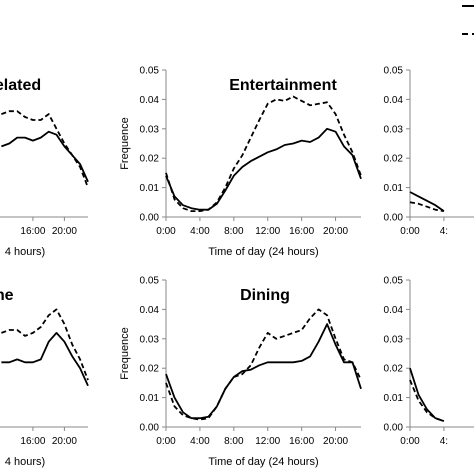 This screenshot has height=474, width=474. What do you see at coordinates (7, 295) in the screenshot?
I see `panel-title: me` at bounding box center [7, 295].